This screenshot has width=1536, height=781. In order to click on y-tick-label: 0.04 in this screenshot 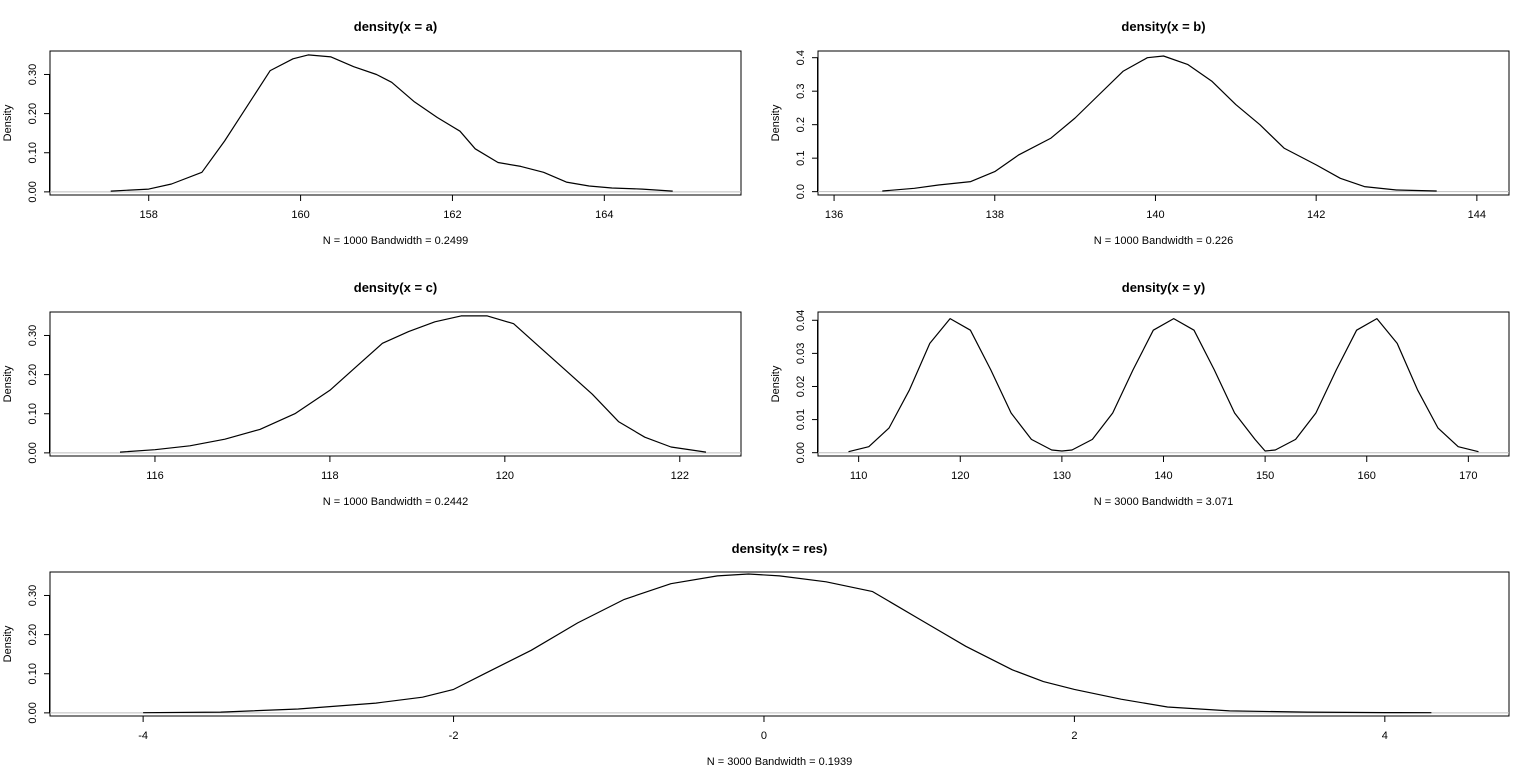, I will do `click(801, 320)`.